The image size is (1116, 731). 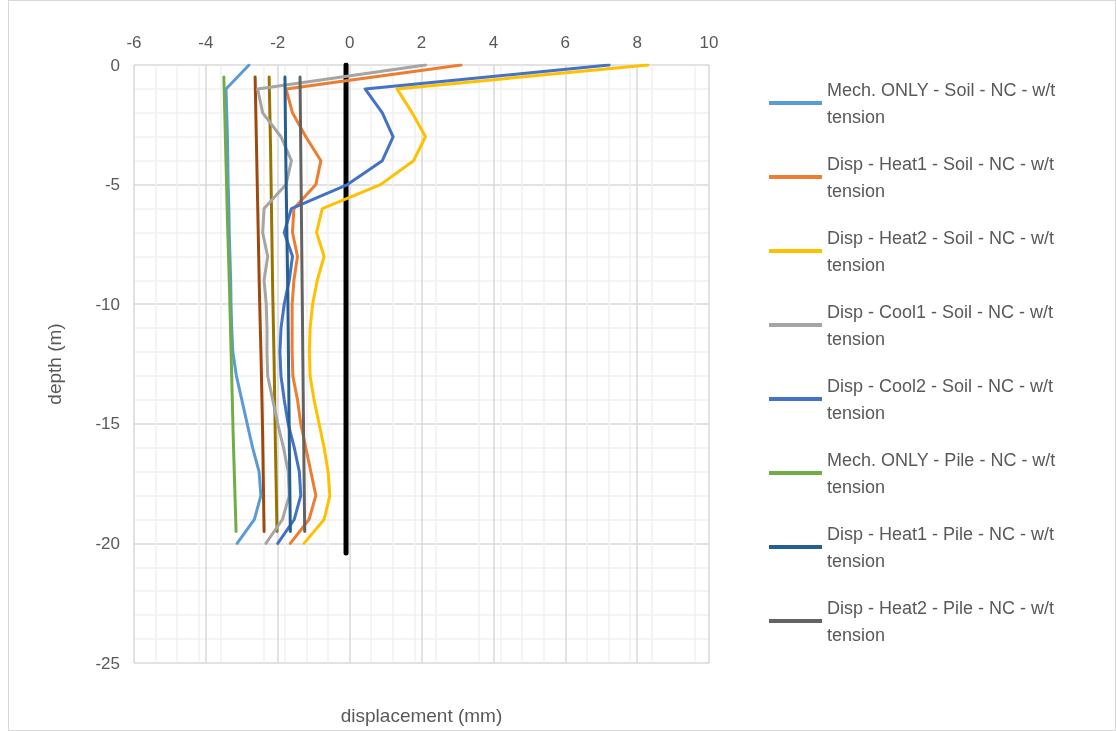 What do you see at coordinates (944, 103) in the screenshot?
I see `legend-label: Mech. ONLY - Soil - NC - w/t tension` at bounding box center [944, 103].